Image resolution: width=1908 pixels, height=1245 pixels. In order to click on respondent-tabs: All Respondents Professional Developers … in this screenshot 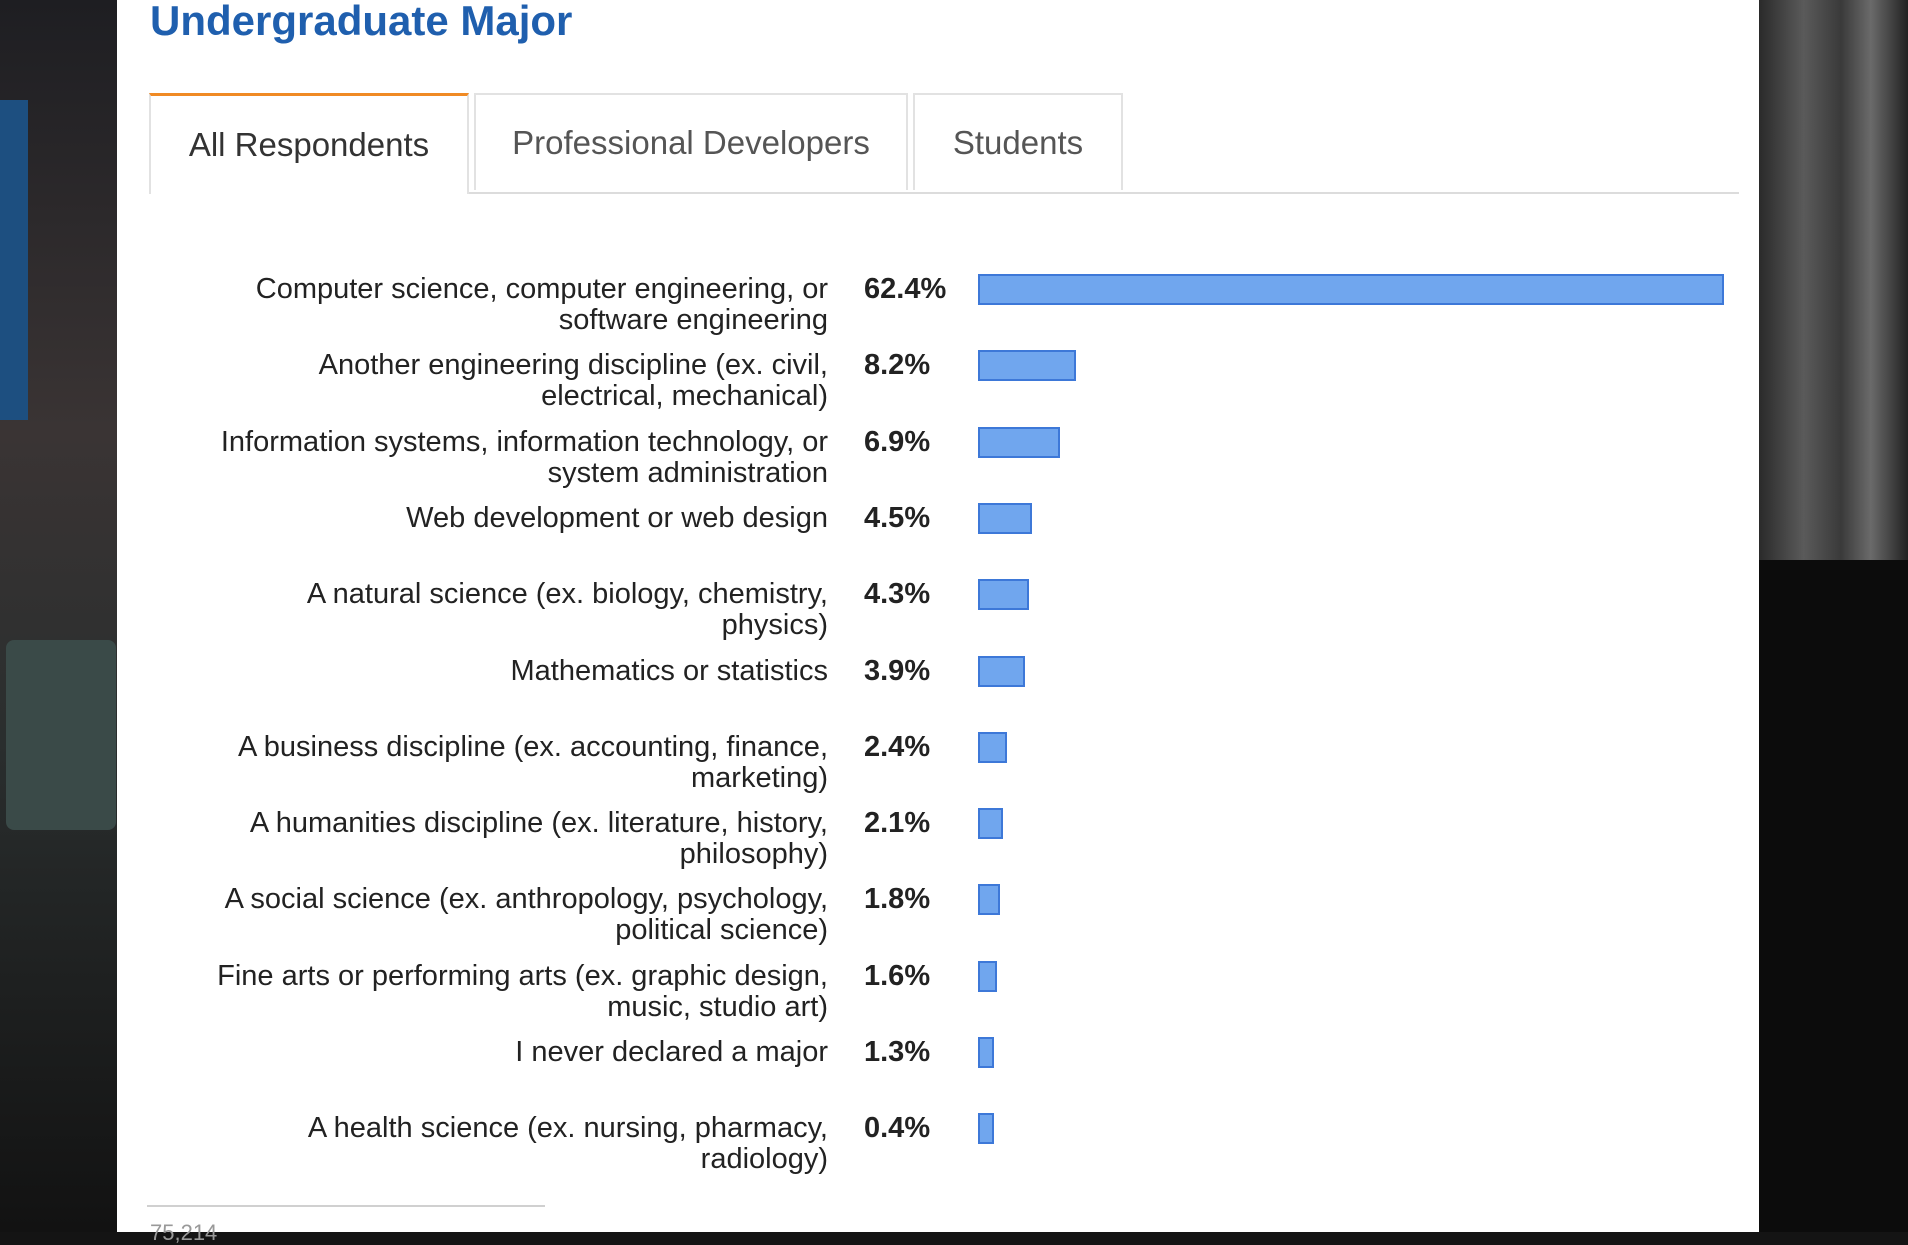, I will do `click(944, 143)`.